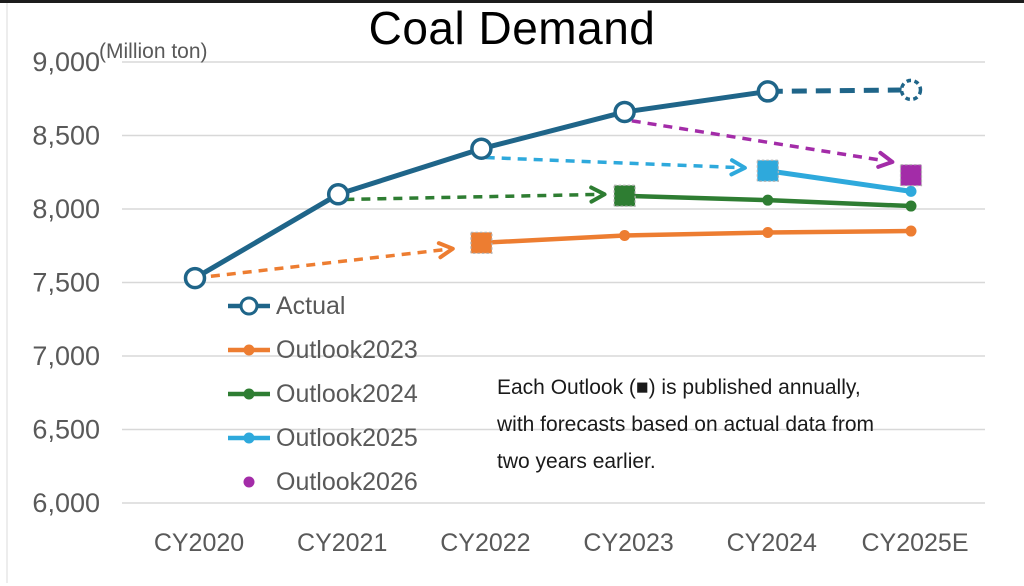 This screenshot has width=1024, height=586. What do you see at coordinates (445, 250) in the screenshot?
I see `outlook2023-arrow-head` at bounding box center [445, 250].